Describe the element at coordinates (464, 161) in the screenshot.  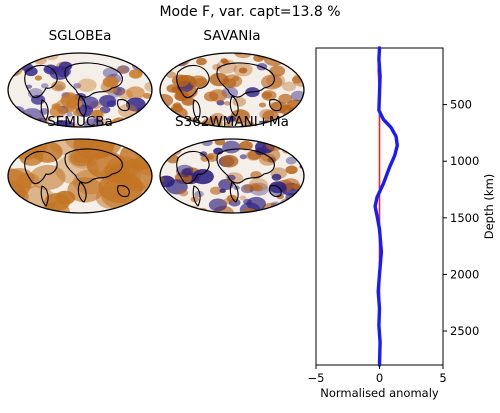
I see `y-tick-label: 1000` at that location.